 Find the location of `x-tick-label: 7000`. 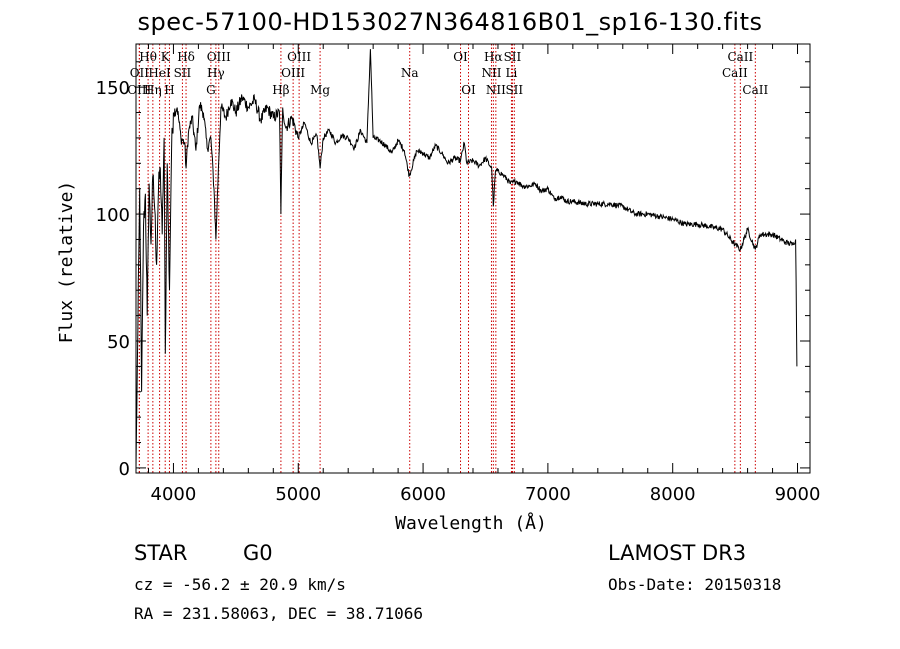

x-tick-label: 7000 is located at coordinates (548, 494).